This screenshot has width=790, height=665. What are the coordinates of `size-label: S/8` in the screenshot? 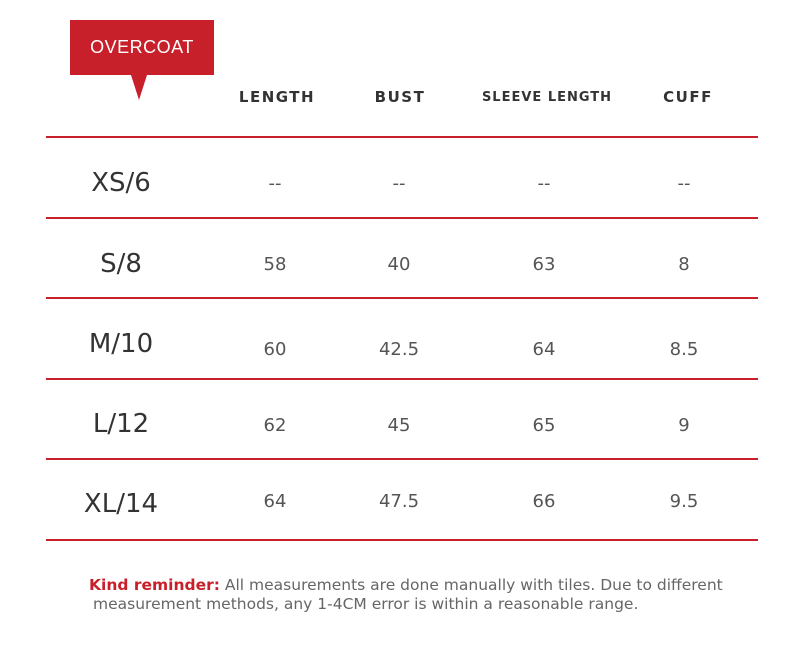 It's located at (121, 264).